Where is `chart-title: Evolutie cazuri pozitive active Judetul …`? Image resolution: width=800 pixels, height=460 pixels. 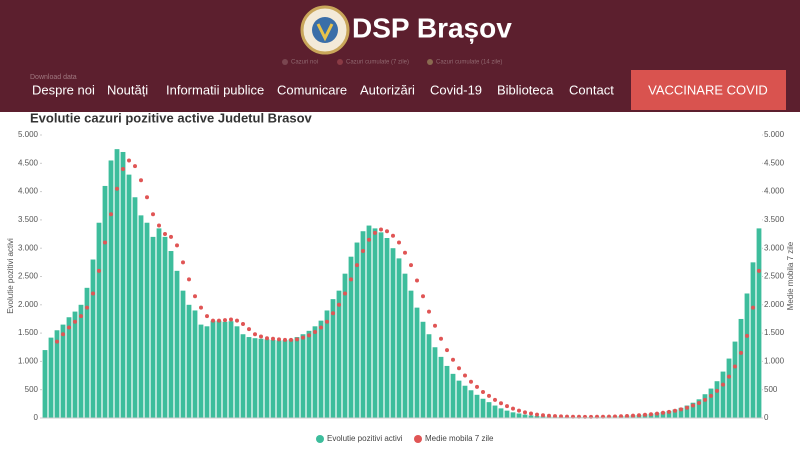 chart-title: Evolutie cazuri pozitive active Judetul … is located at coordinates (171, 117).